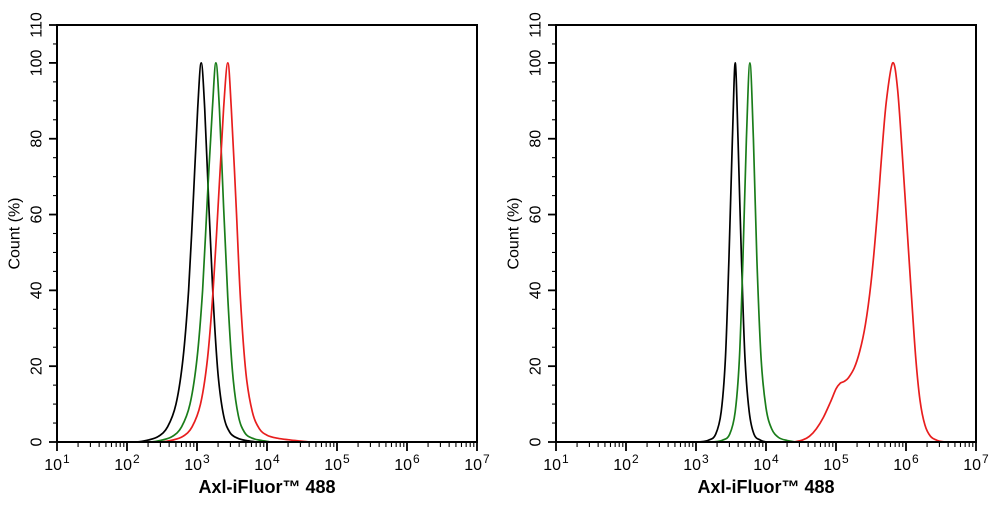 This screenshot has width=994, height=506. I want to click on curve-green-right, so click(754, 252).